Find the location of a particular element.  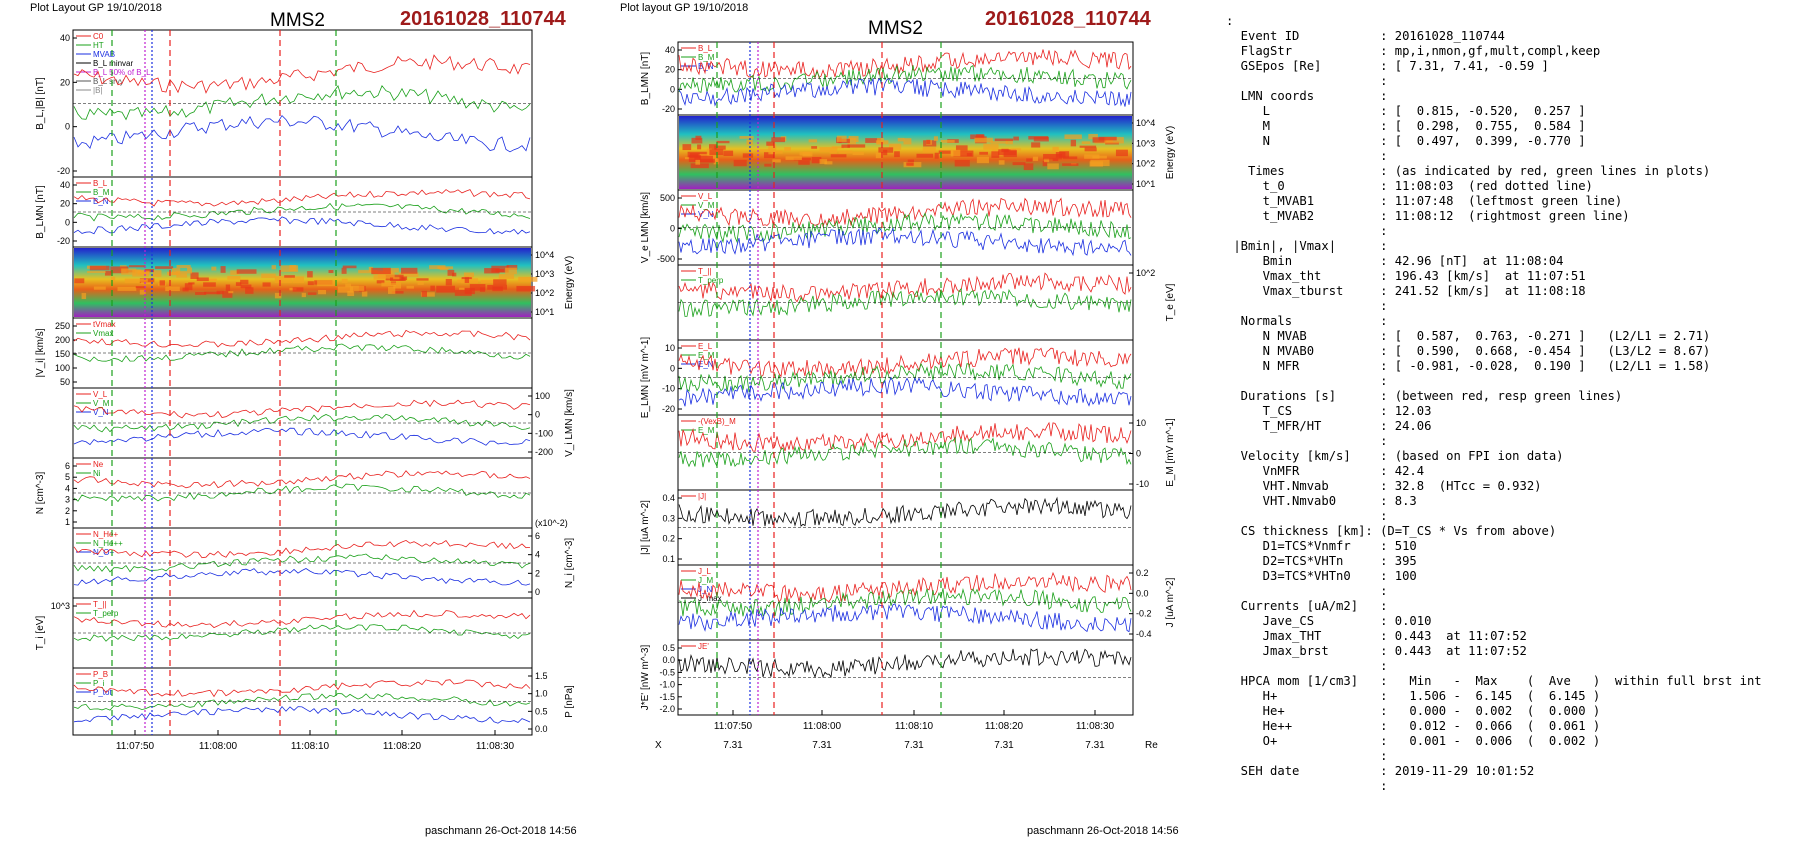

tick-label: 100 is located at coordinates (542, 396).